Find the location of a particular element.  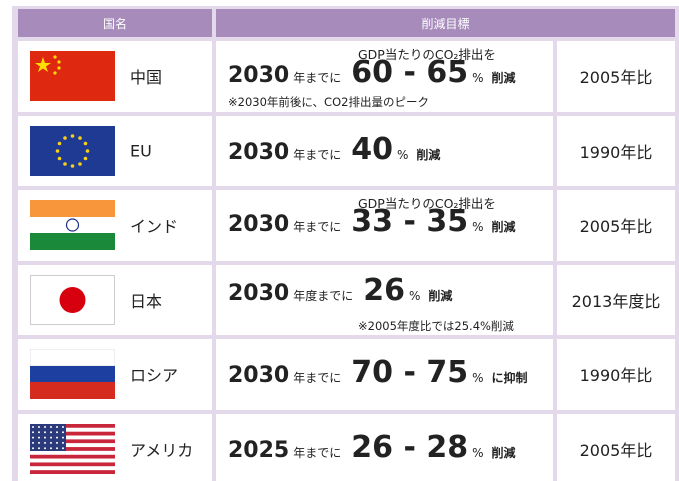

deadline: 年度までに is located at coordinates (323, 295).